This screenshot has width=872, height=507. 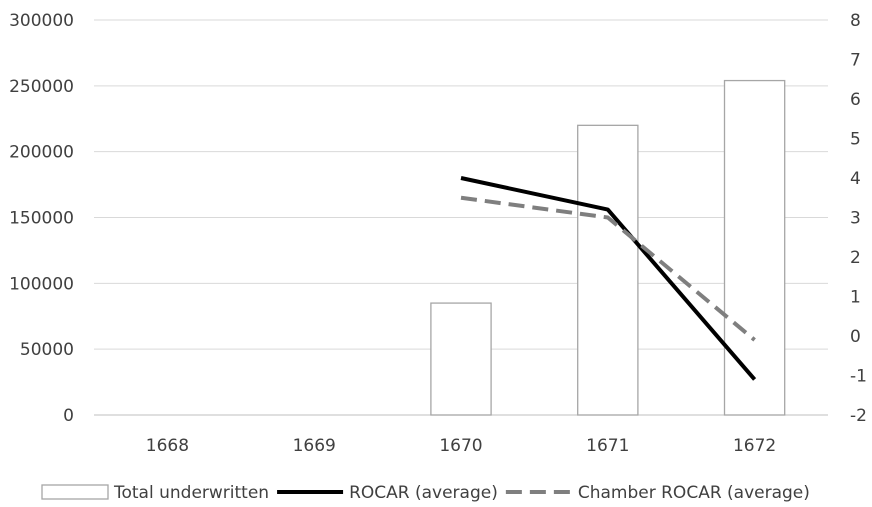 What do you see at coordinates (855, 100) in the screenshot?
I see `right-tick-label: 6` at bounding box center [855, 100].